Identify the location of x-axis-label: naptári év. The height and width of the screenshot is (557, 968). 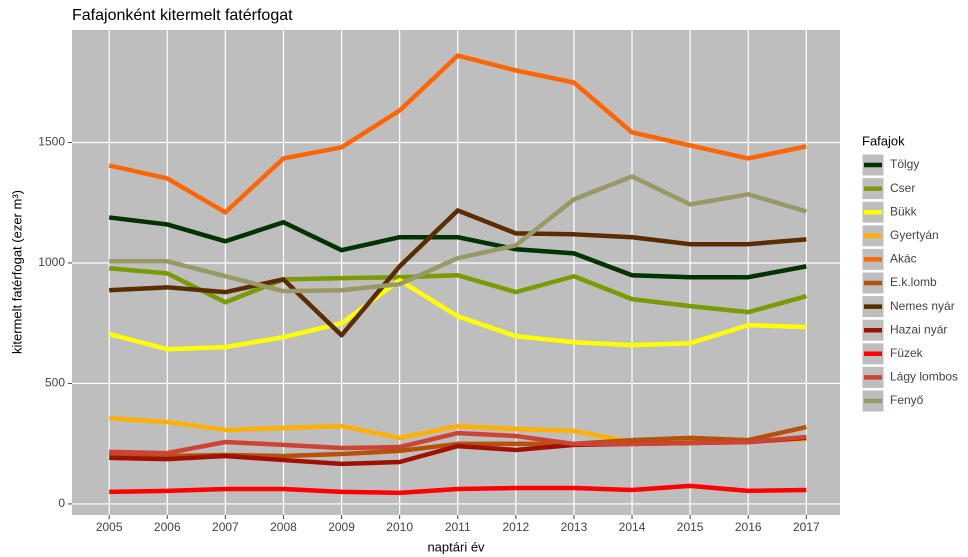
(456, 546).